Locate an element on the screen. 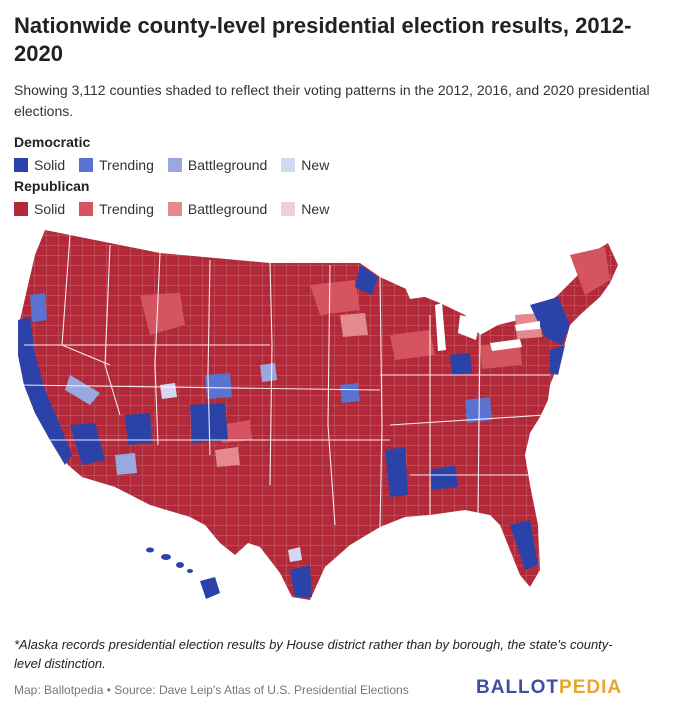 The image size is (696, 722). legend-rep-new: New is located at coordinates (305, 209).